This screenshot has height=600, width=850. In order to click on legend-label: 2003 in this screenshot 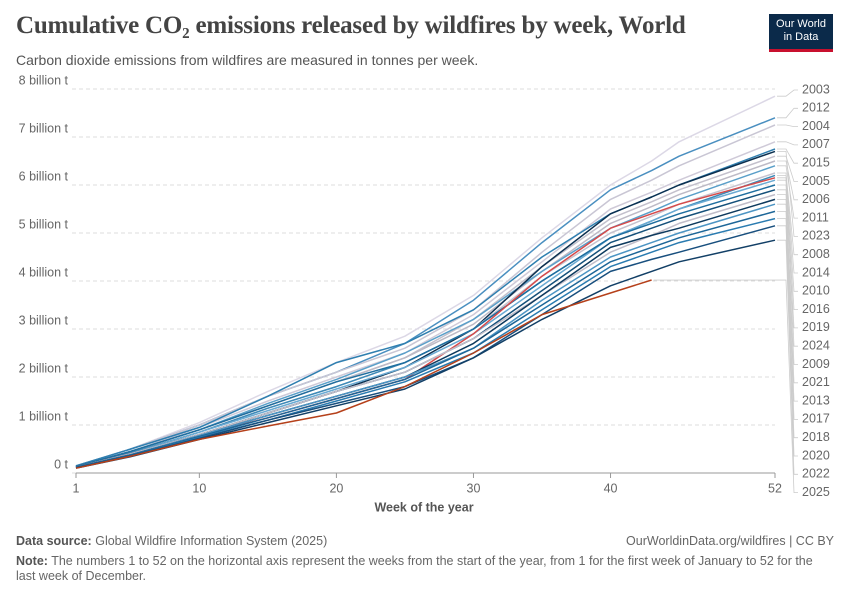, I will do `click(816, 89)`.